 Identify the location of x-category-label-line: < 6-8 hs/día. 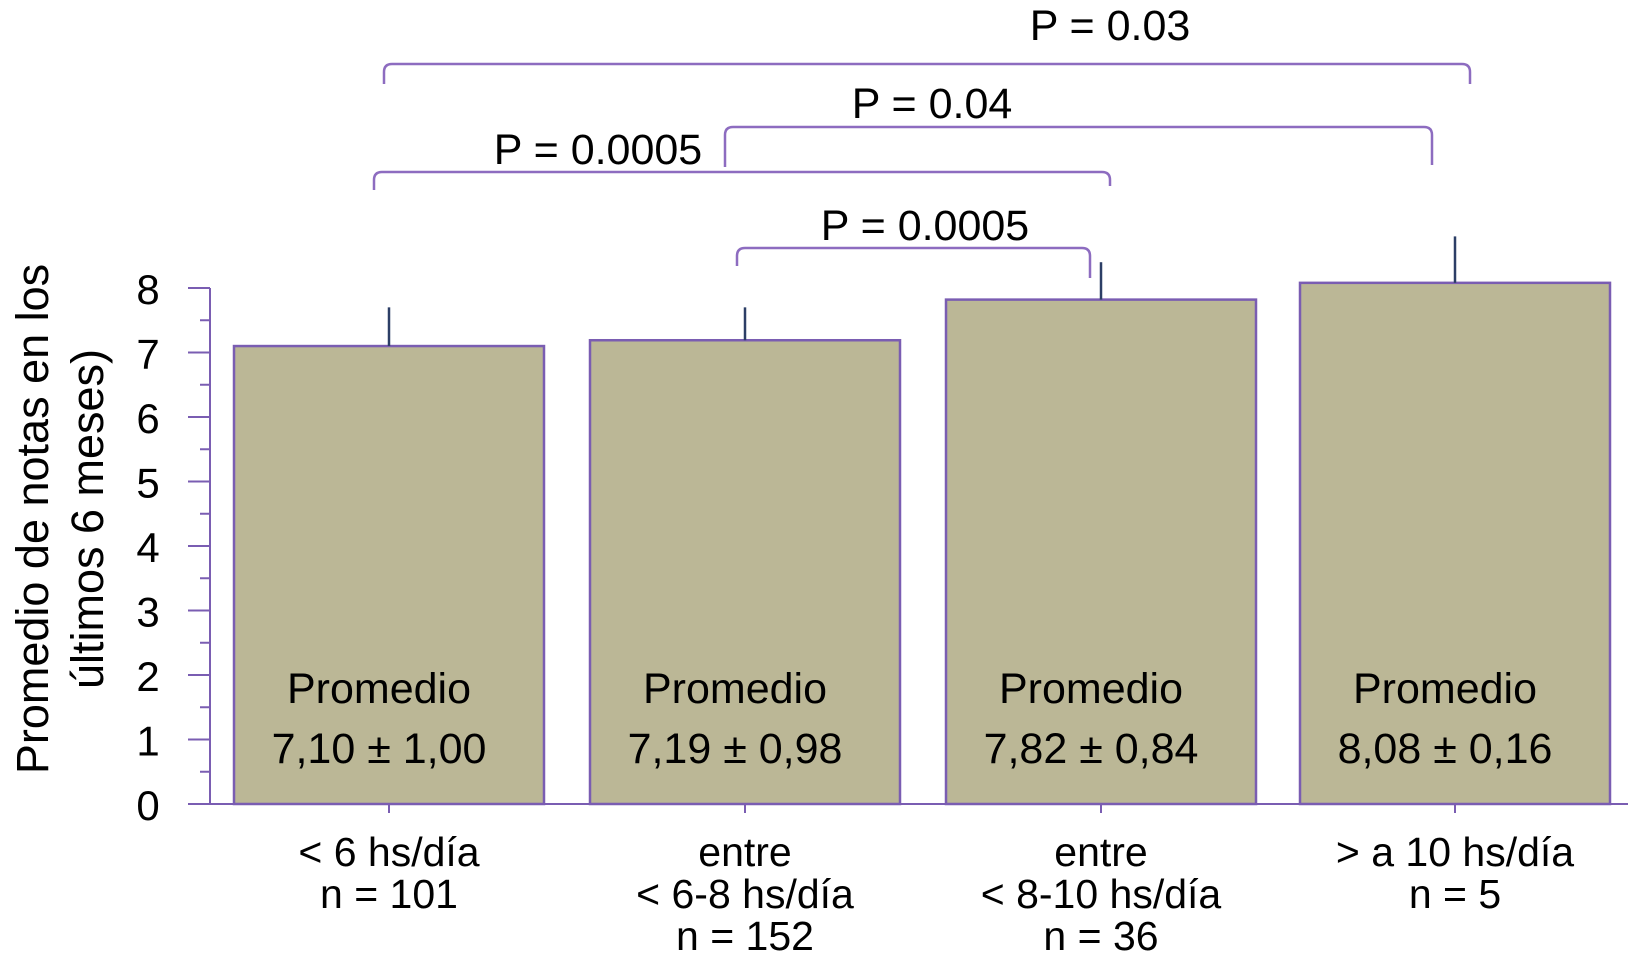
(745, 894).